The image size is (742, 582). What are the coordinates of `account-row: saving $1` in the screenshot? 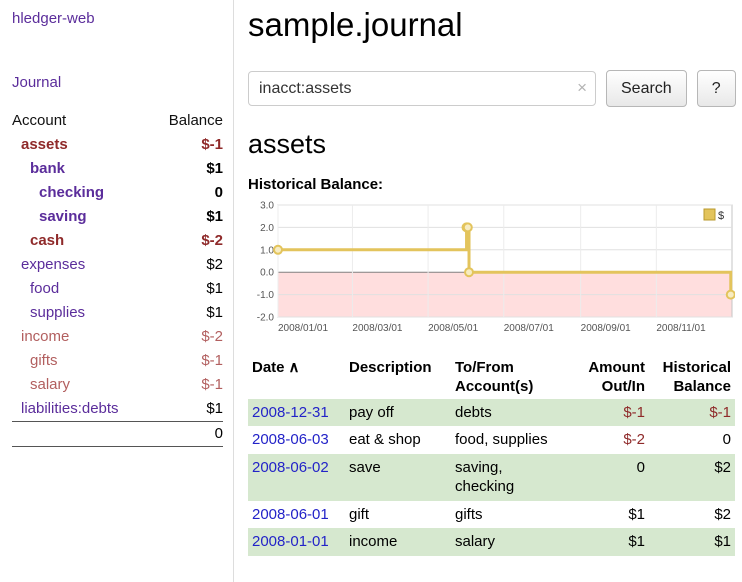 It's located at (117, 217).